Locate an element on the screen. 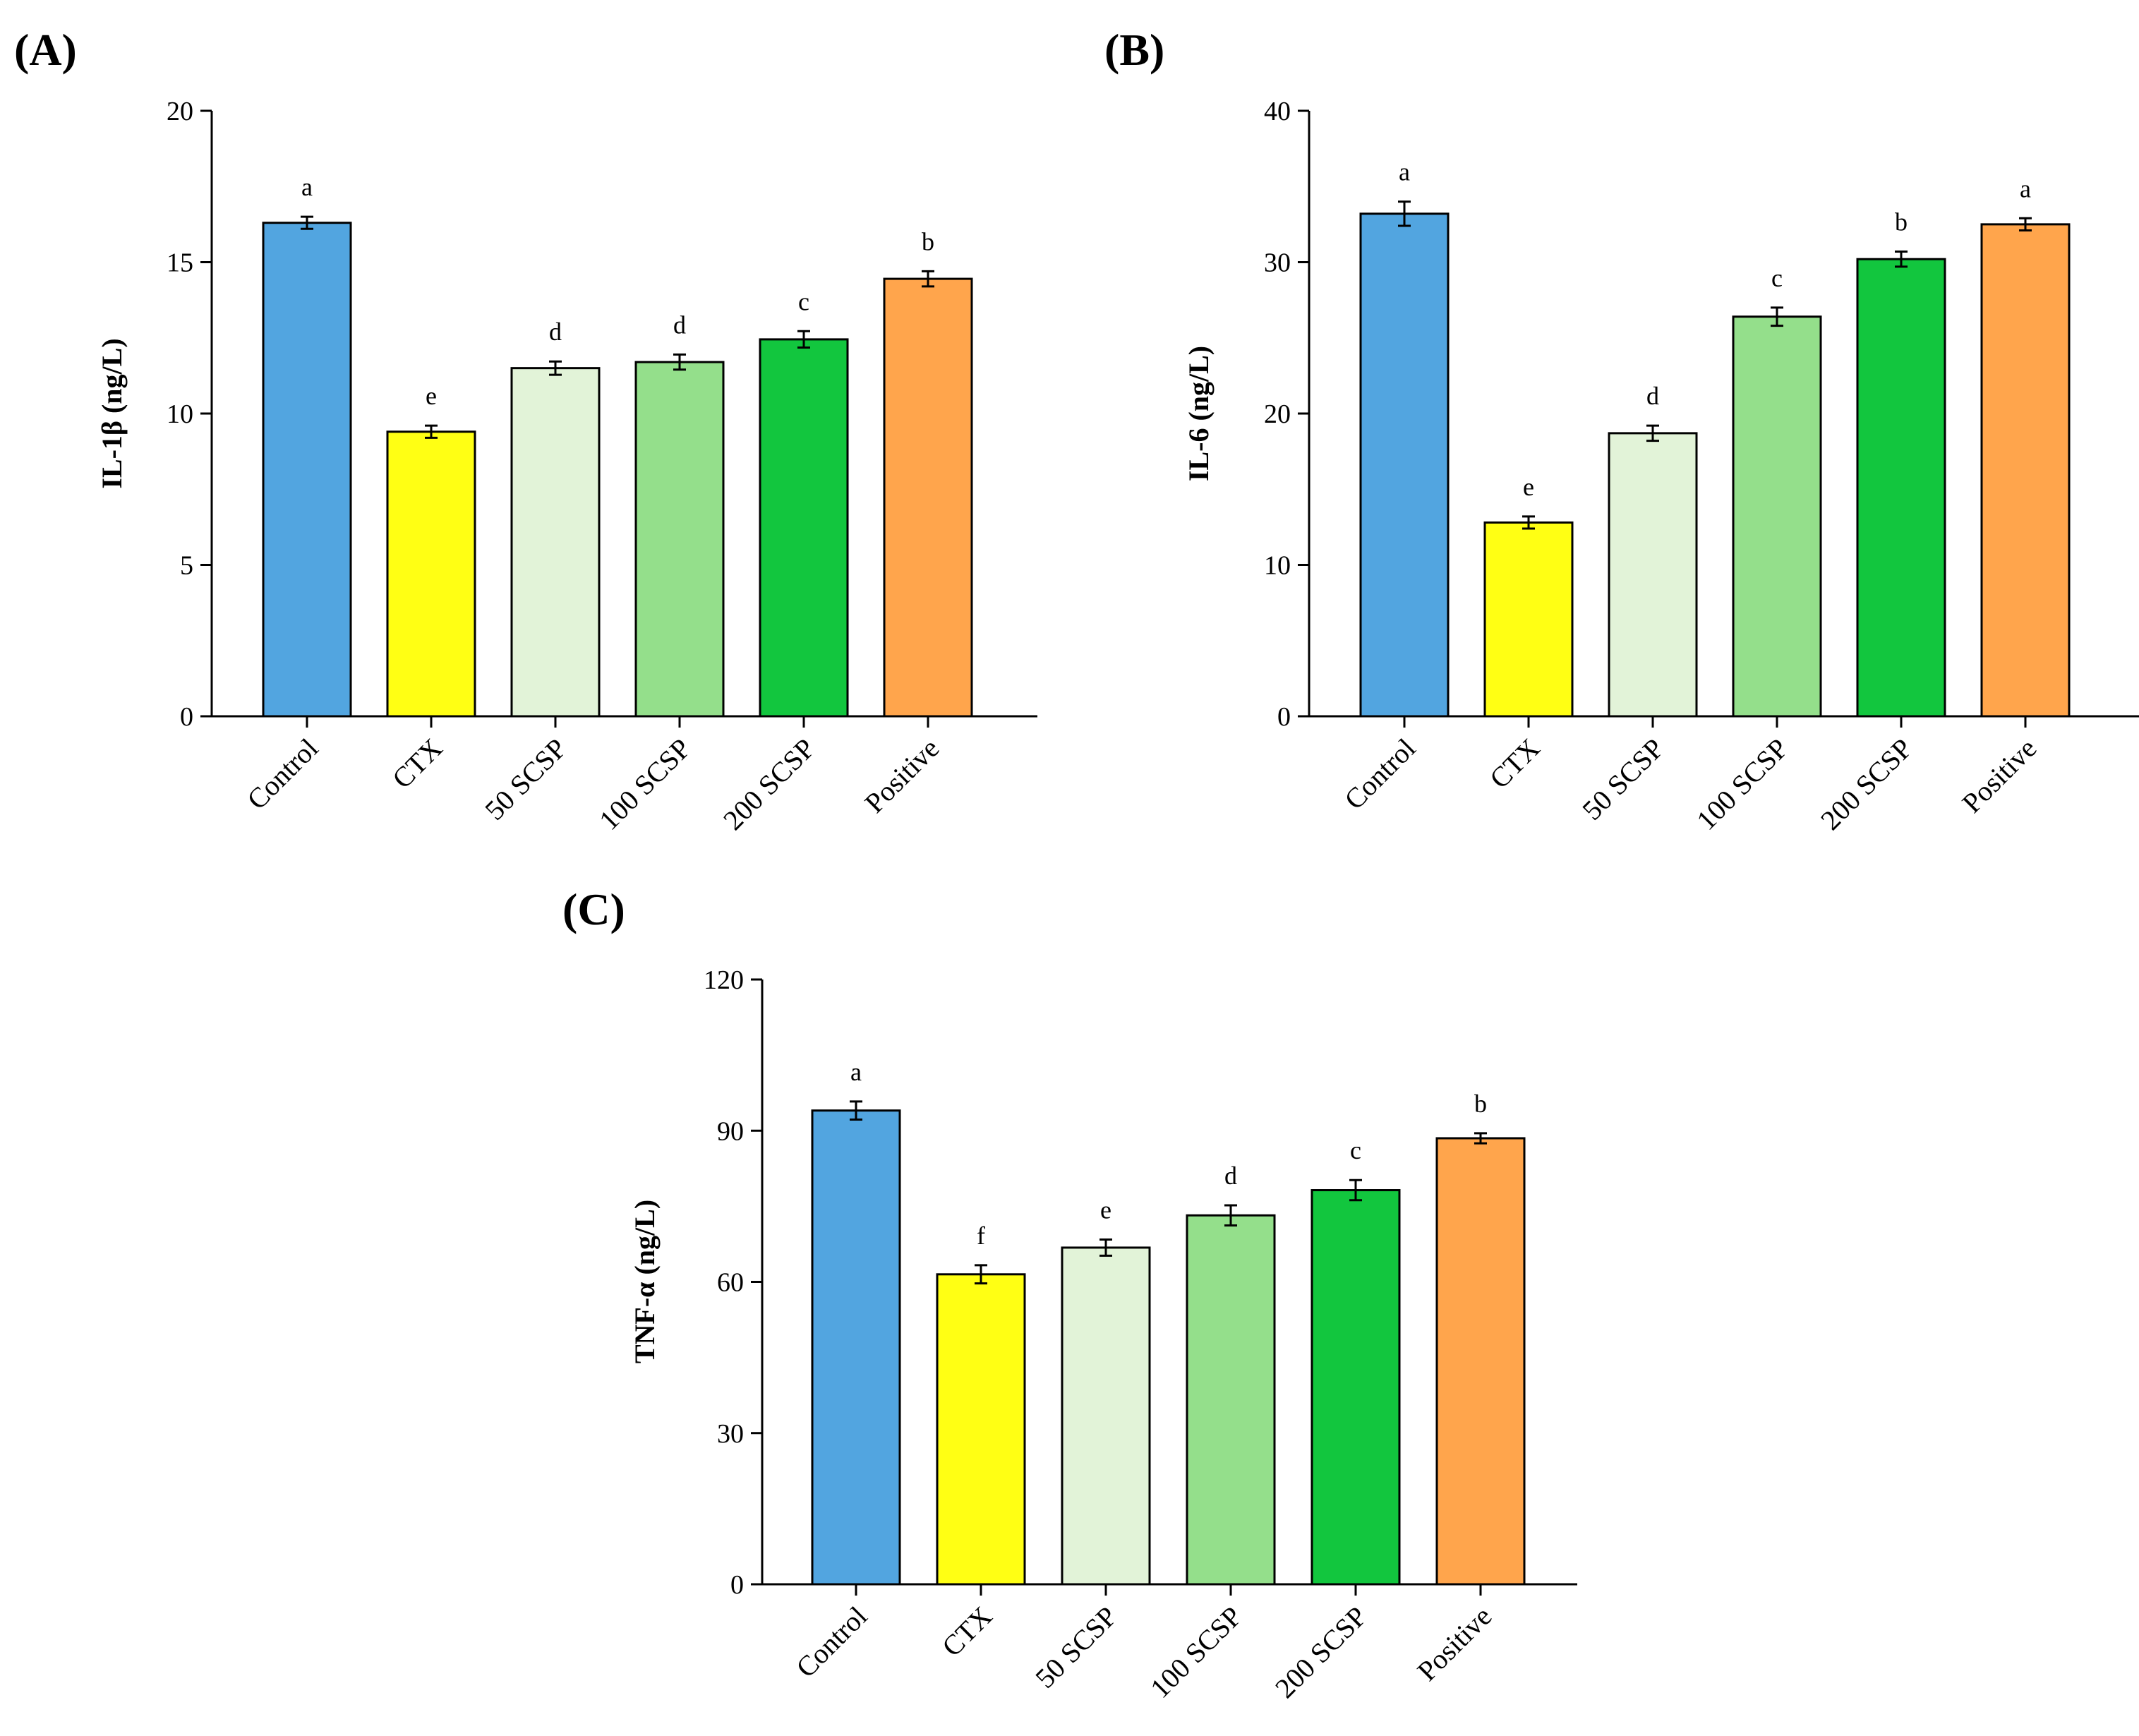 The width and height of the screenshot is (2139, 1736). y-tick-label: 40 is located at coordinates (1277, 111).